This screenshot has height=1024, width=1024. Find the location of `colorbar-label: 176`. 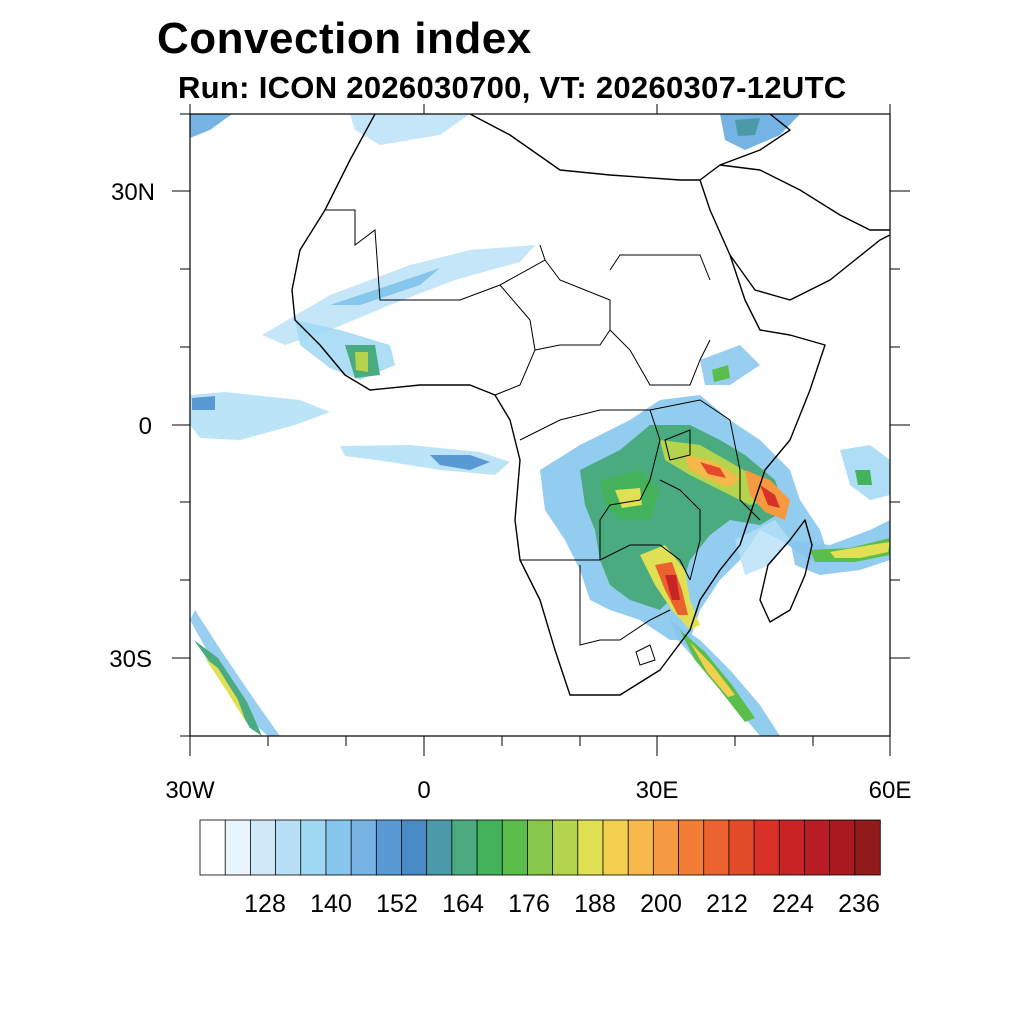

colorbar-label: 176 is located at coordinates (529, 904).